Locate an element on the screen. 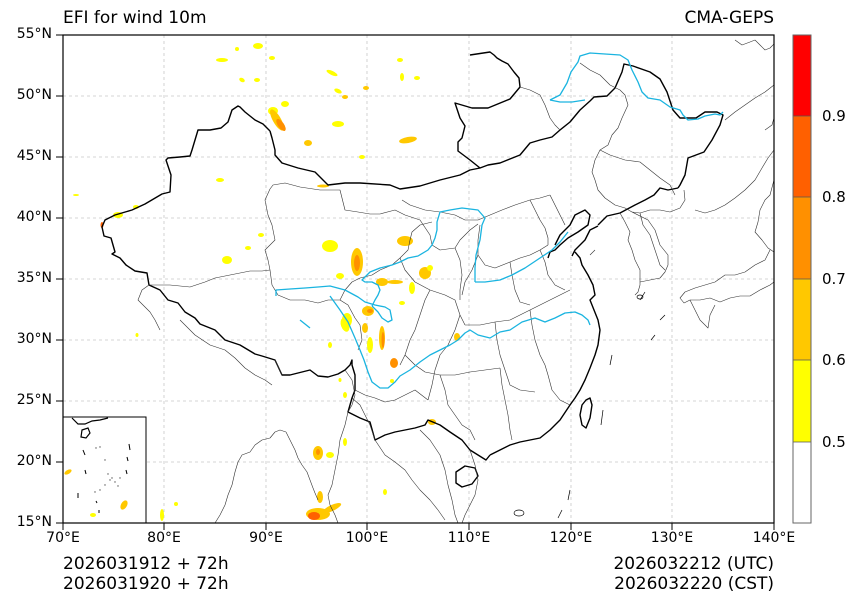  lat-label-15: 15°N is located at coordinates (34, 522).